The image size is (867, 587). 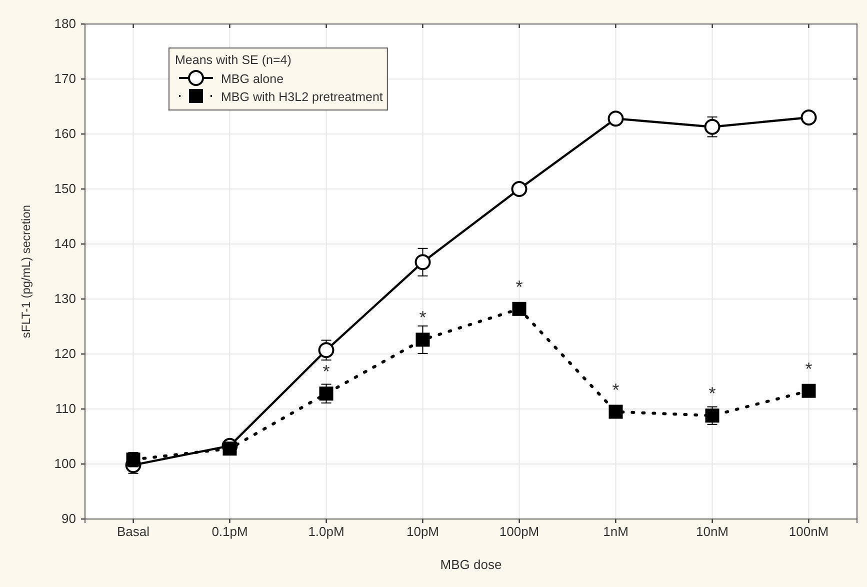 I want to click on y-tick-label: 100, so click(x=65, y=464).